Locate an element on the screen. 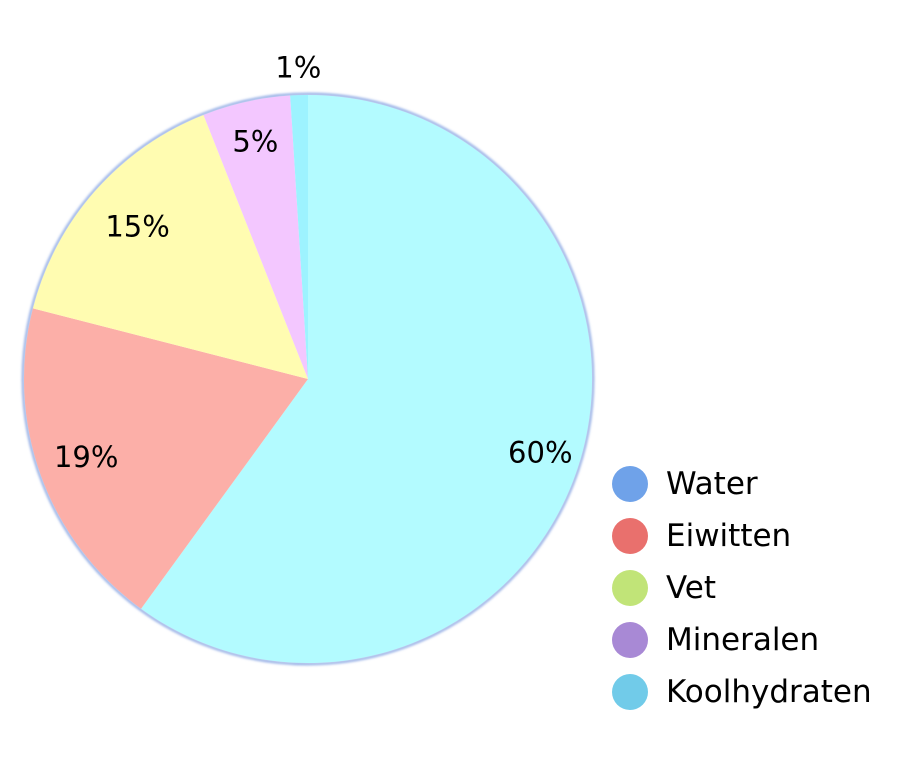  legend-swatch-eiwitten is located at coordinates (630, 536).